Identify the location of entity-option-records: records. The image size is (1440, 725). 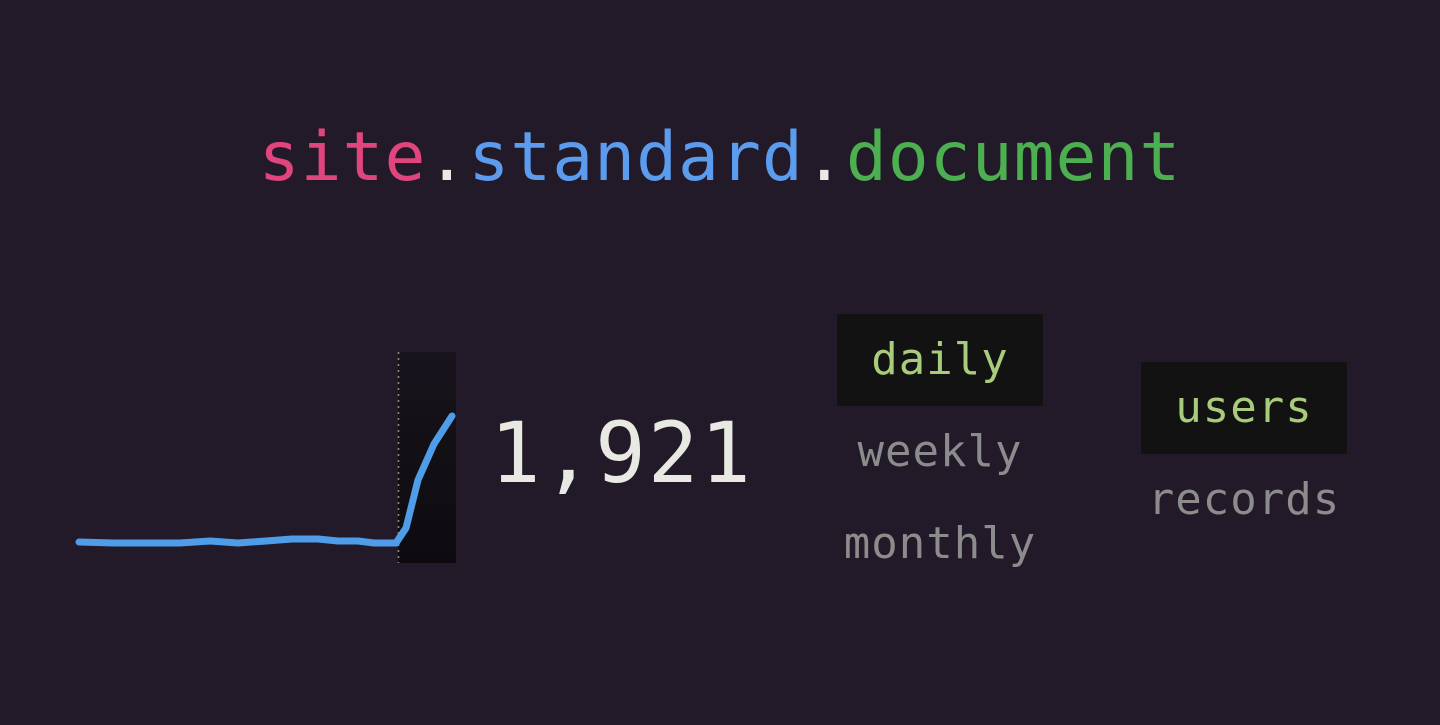
(1244, 499).